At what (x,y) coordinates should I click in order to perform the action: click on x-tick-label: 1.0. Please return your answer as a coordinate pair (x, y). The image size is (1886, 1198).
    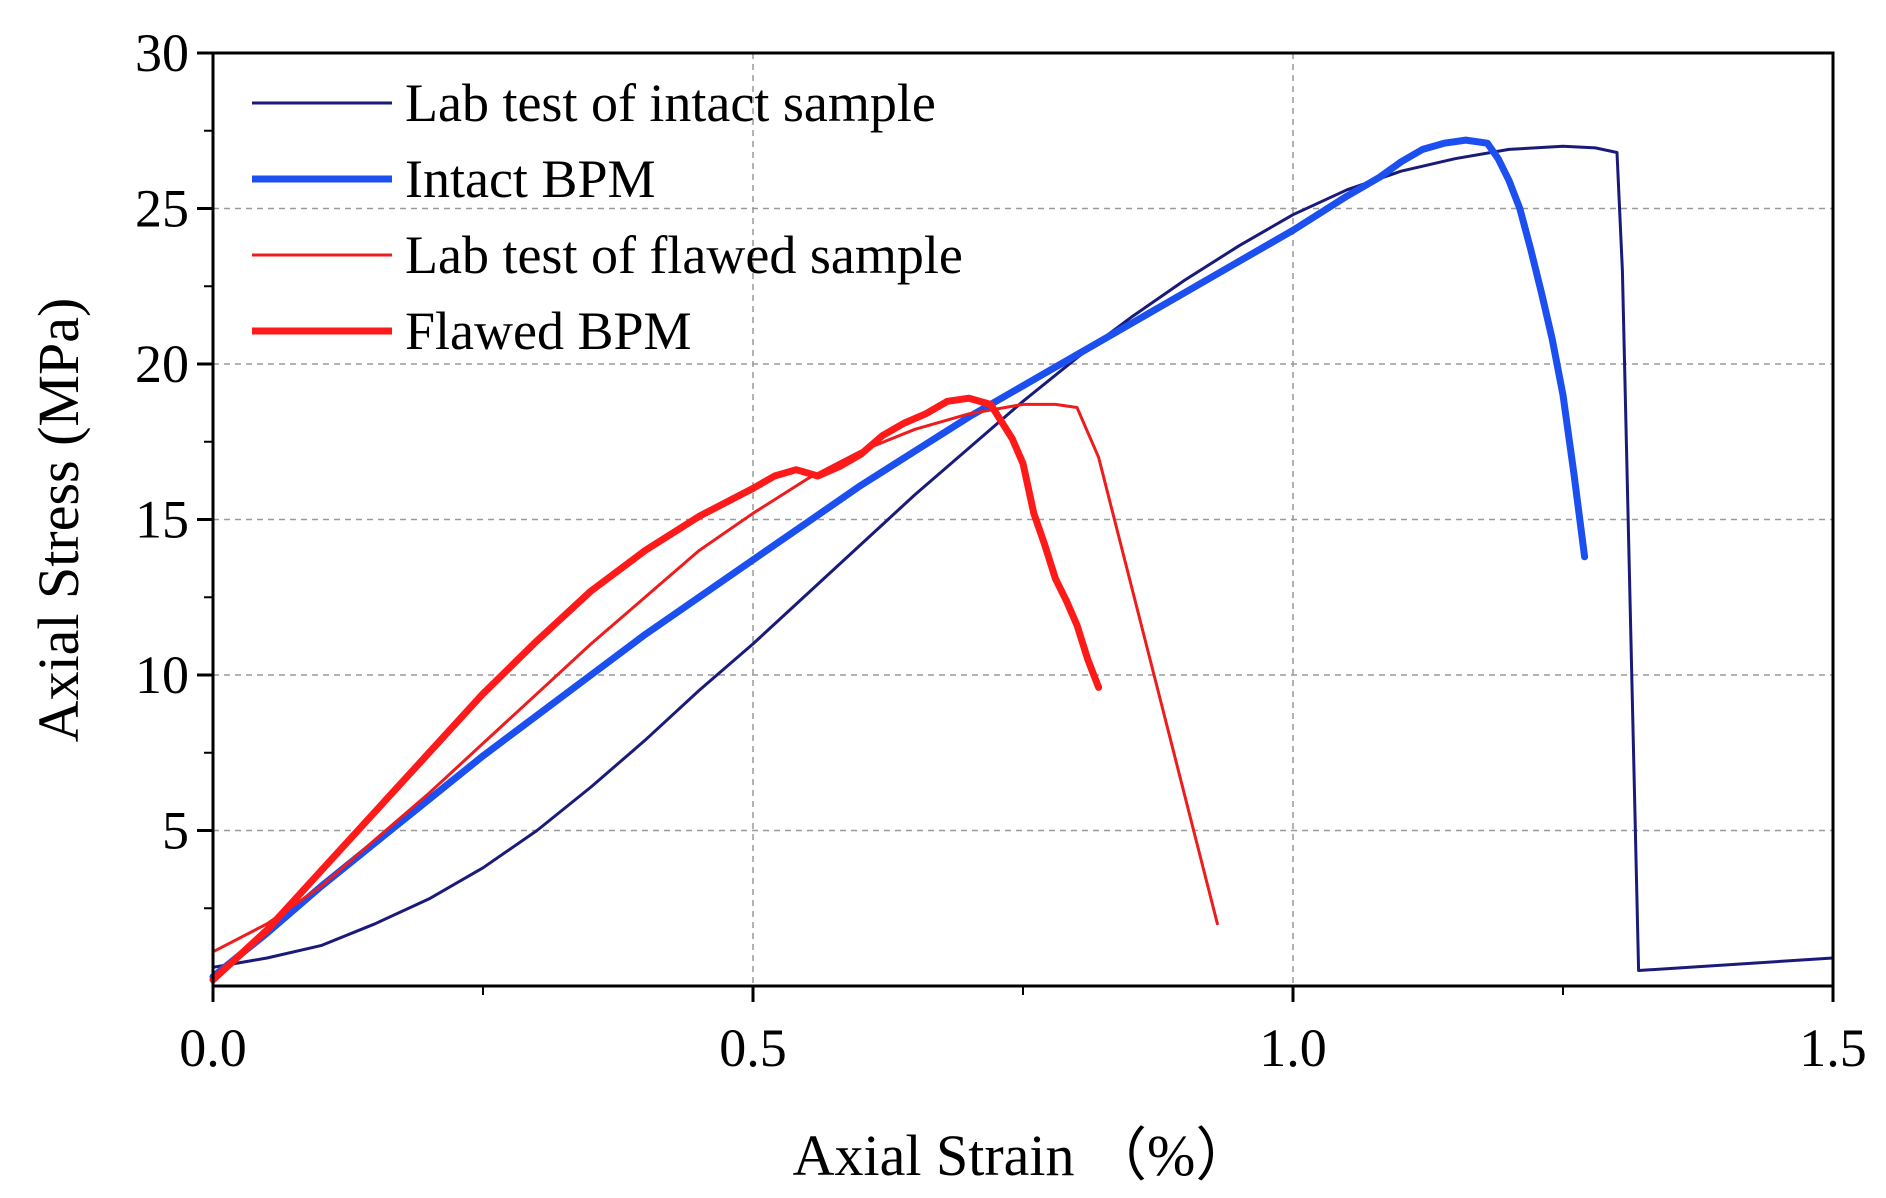
    Looking at the image, I should click on (1293, 1048).